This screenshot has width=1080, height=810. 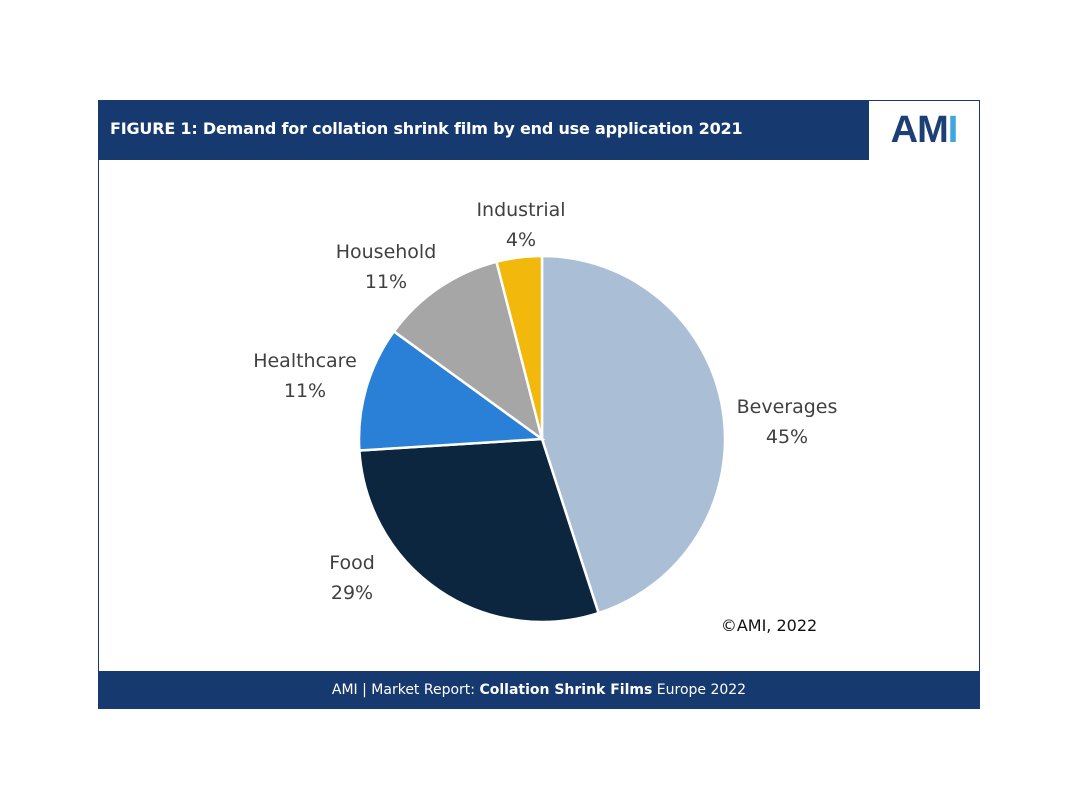 I want to click on slice-label-food: Food, so click(x=352, y=563).